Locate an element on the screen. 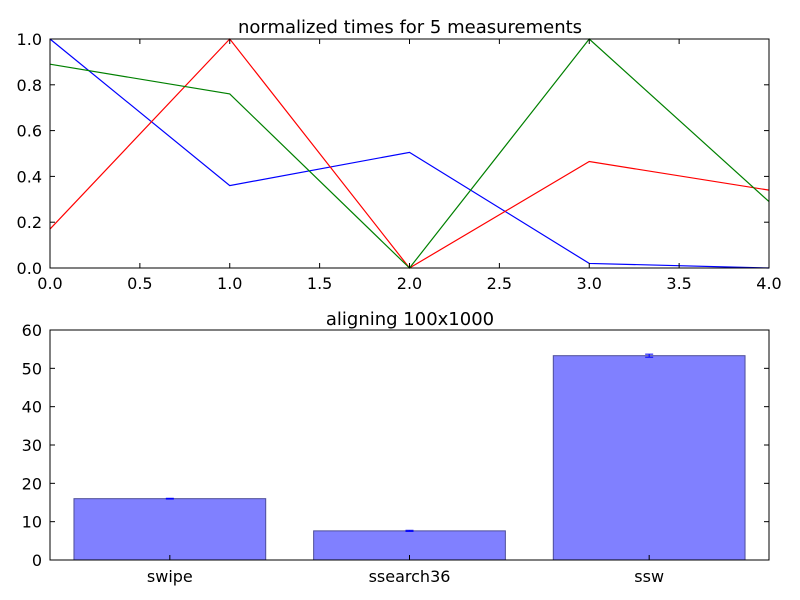 Image resolution: width=800 pixels, height=600 pixels. x-tick-label: 3.5 is located at coordinates (678, 283).